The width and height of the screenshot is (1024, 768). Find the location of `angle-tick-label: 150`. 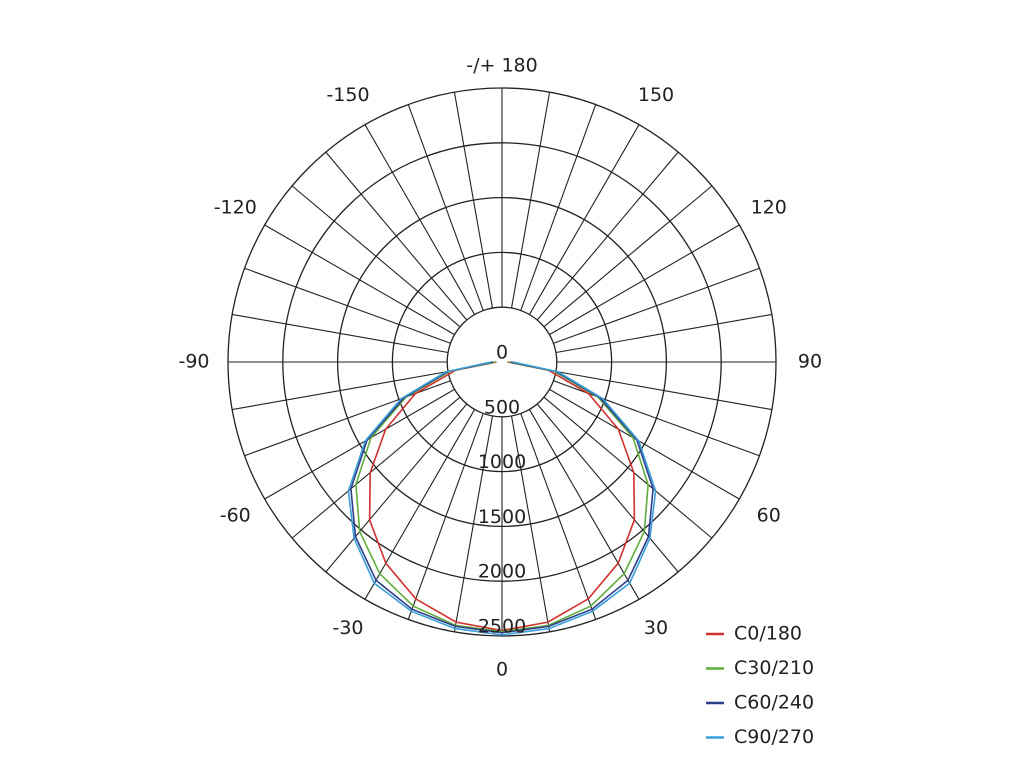

angle-tick-label: 150 is located at coordinates (656, 95).